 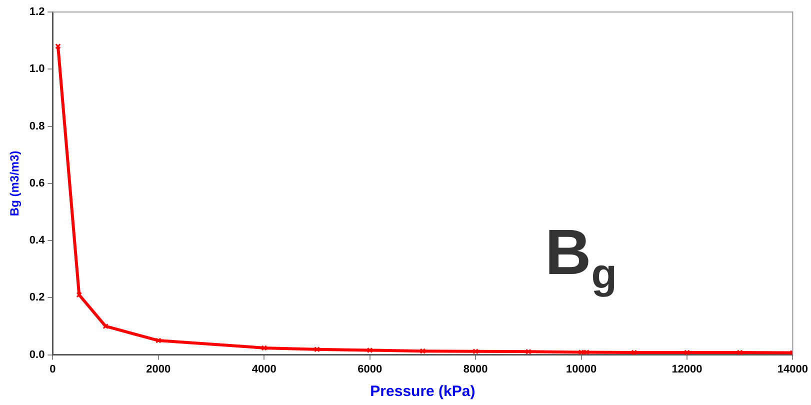 What do you see at coordinates (37, 183) in the screenshot?
I see `y-tick-label: 0.6` at bounding box center [37, 183].